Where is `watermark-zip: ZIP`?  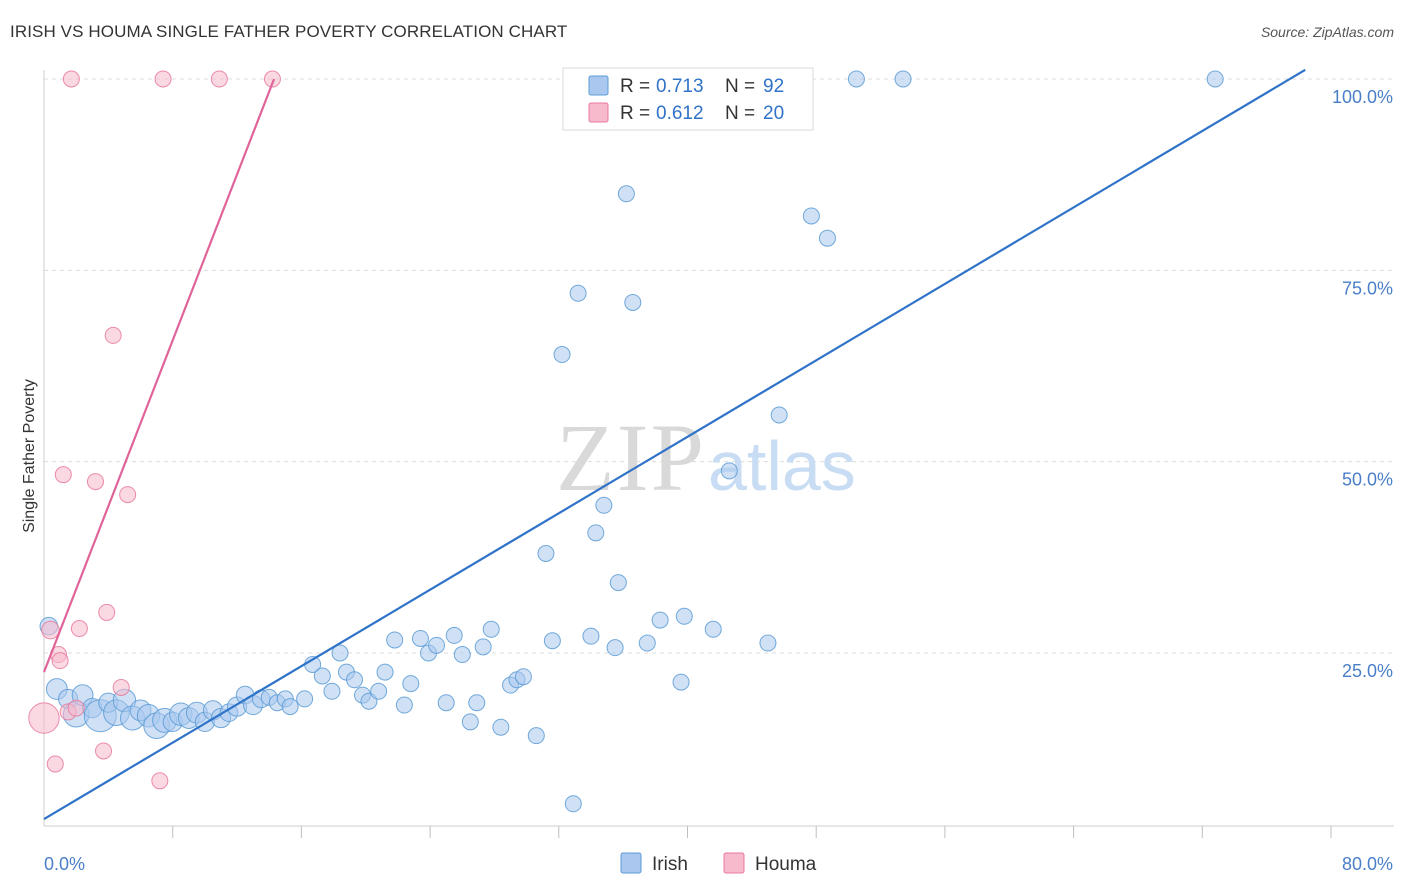 watermark-zip: ZIP is located at coordinates (631, 457).